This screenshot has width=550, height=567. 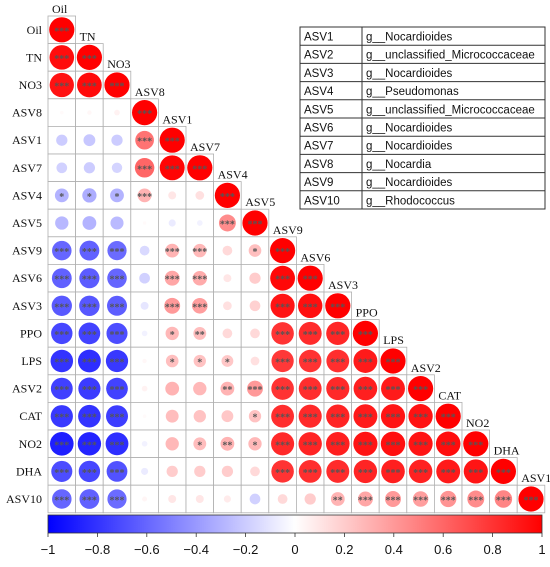 I want to click on corr-circle-lps-asv1, so click(x=172, y=361).